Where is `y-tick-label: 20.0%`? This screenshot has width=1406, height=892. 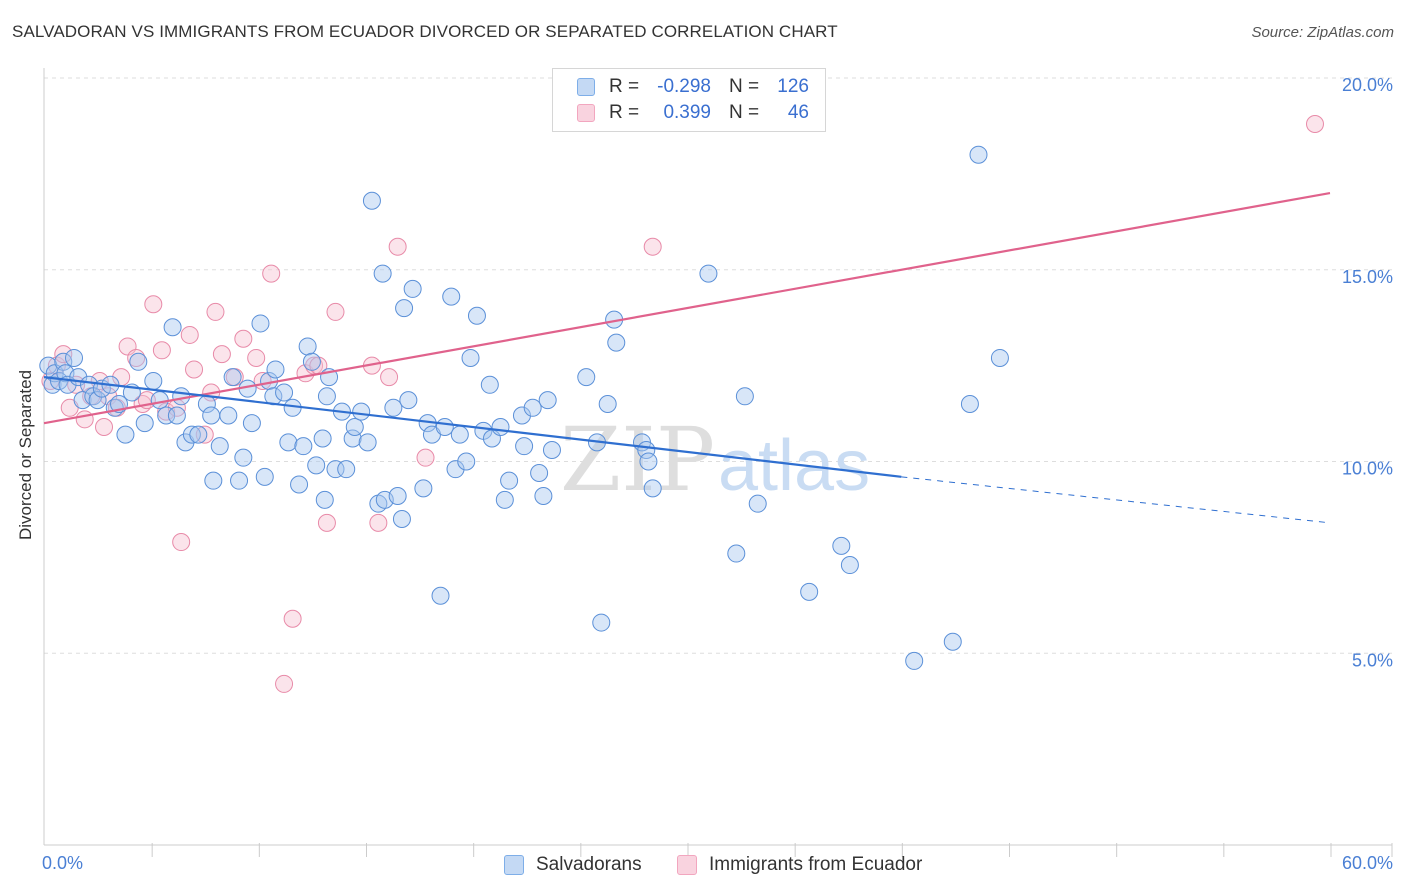
y-tick-label: 20.0% is located at coordinates (1367, 85).